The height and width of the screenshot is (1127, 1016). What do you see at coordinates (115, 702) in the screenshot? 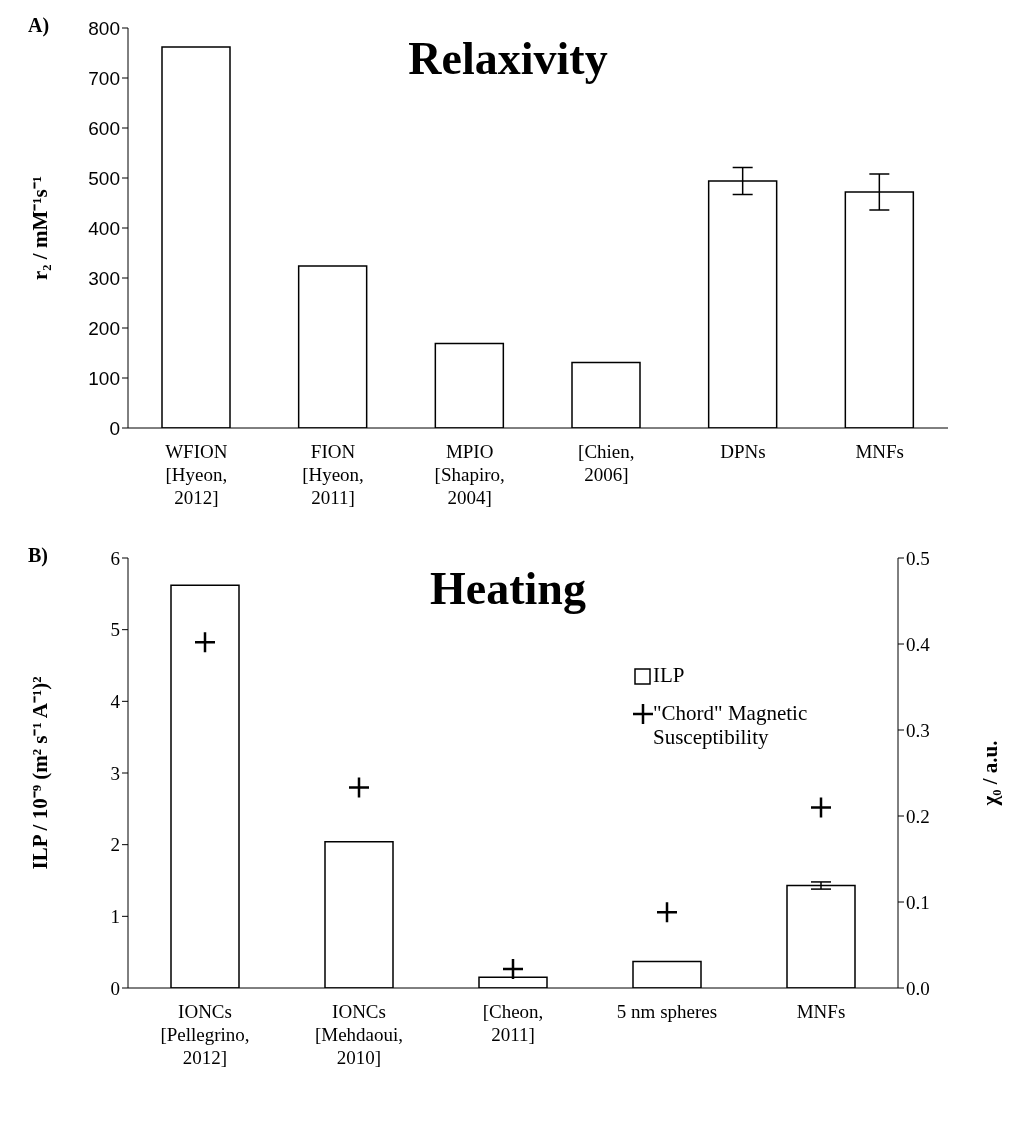
I see `y-tick-label: 4` at bounding box center [115, 702].